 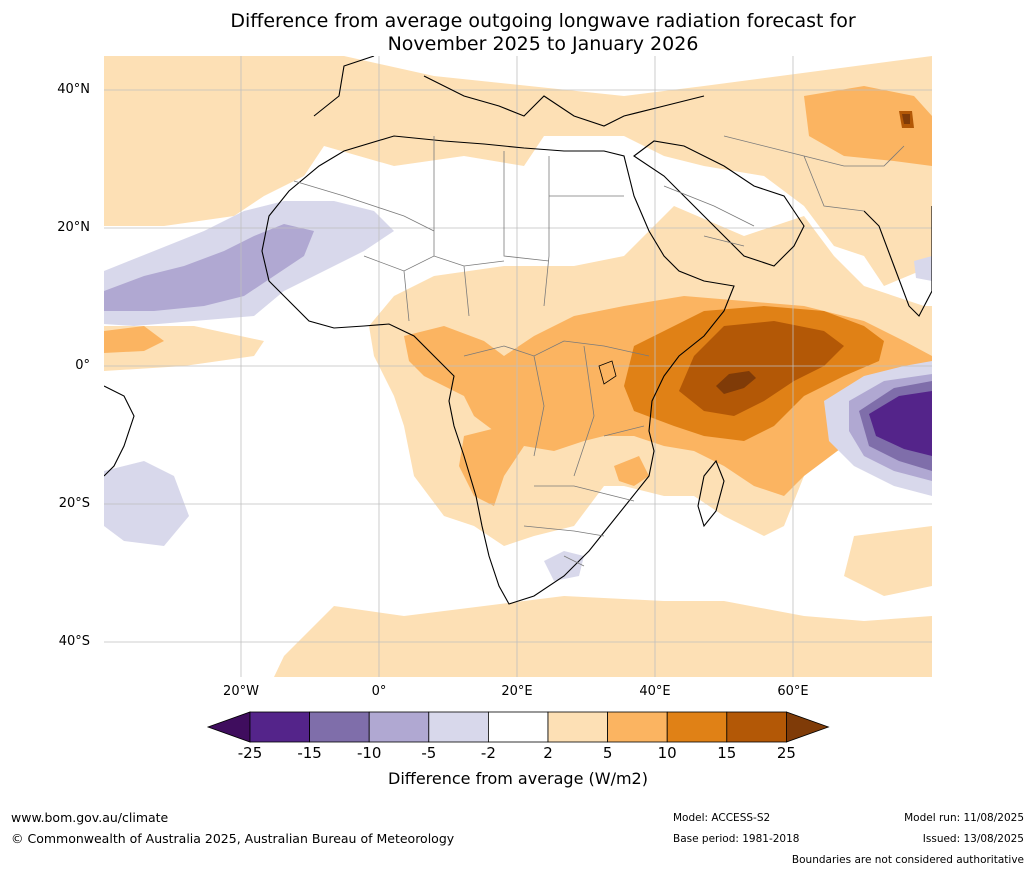 What do you see at coordinates (727, 753) in the screenshot?
I see `colorbar-tick-label: 15` at bounding box center [727, 753].